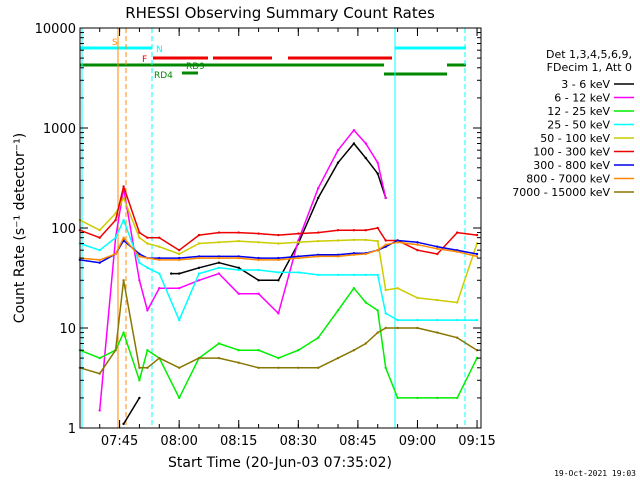 This screenshot has height=480, width=640. I want to click on x-axis-label: Start Time (20-Jun-03 07:35:02), so click(280, 463).